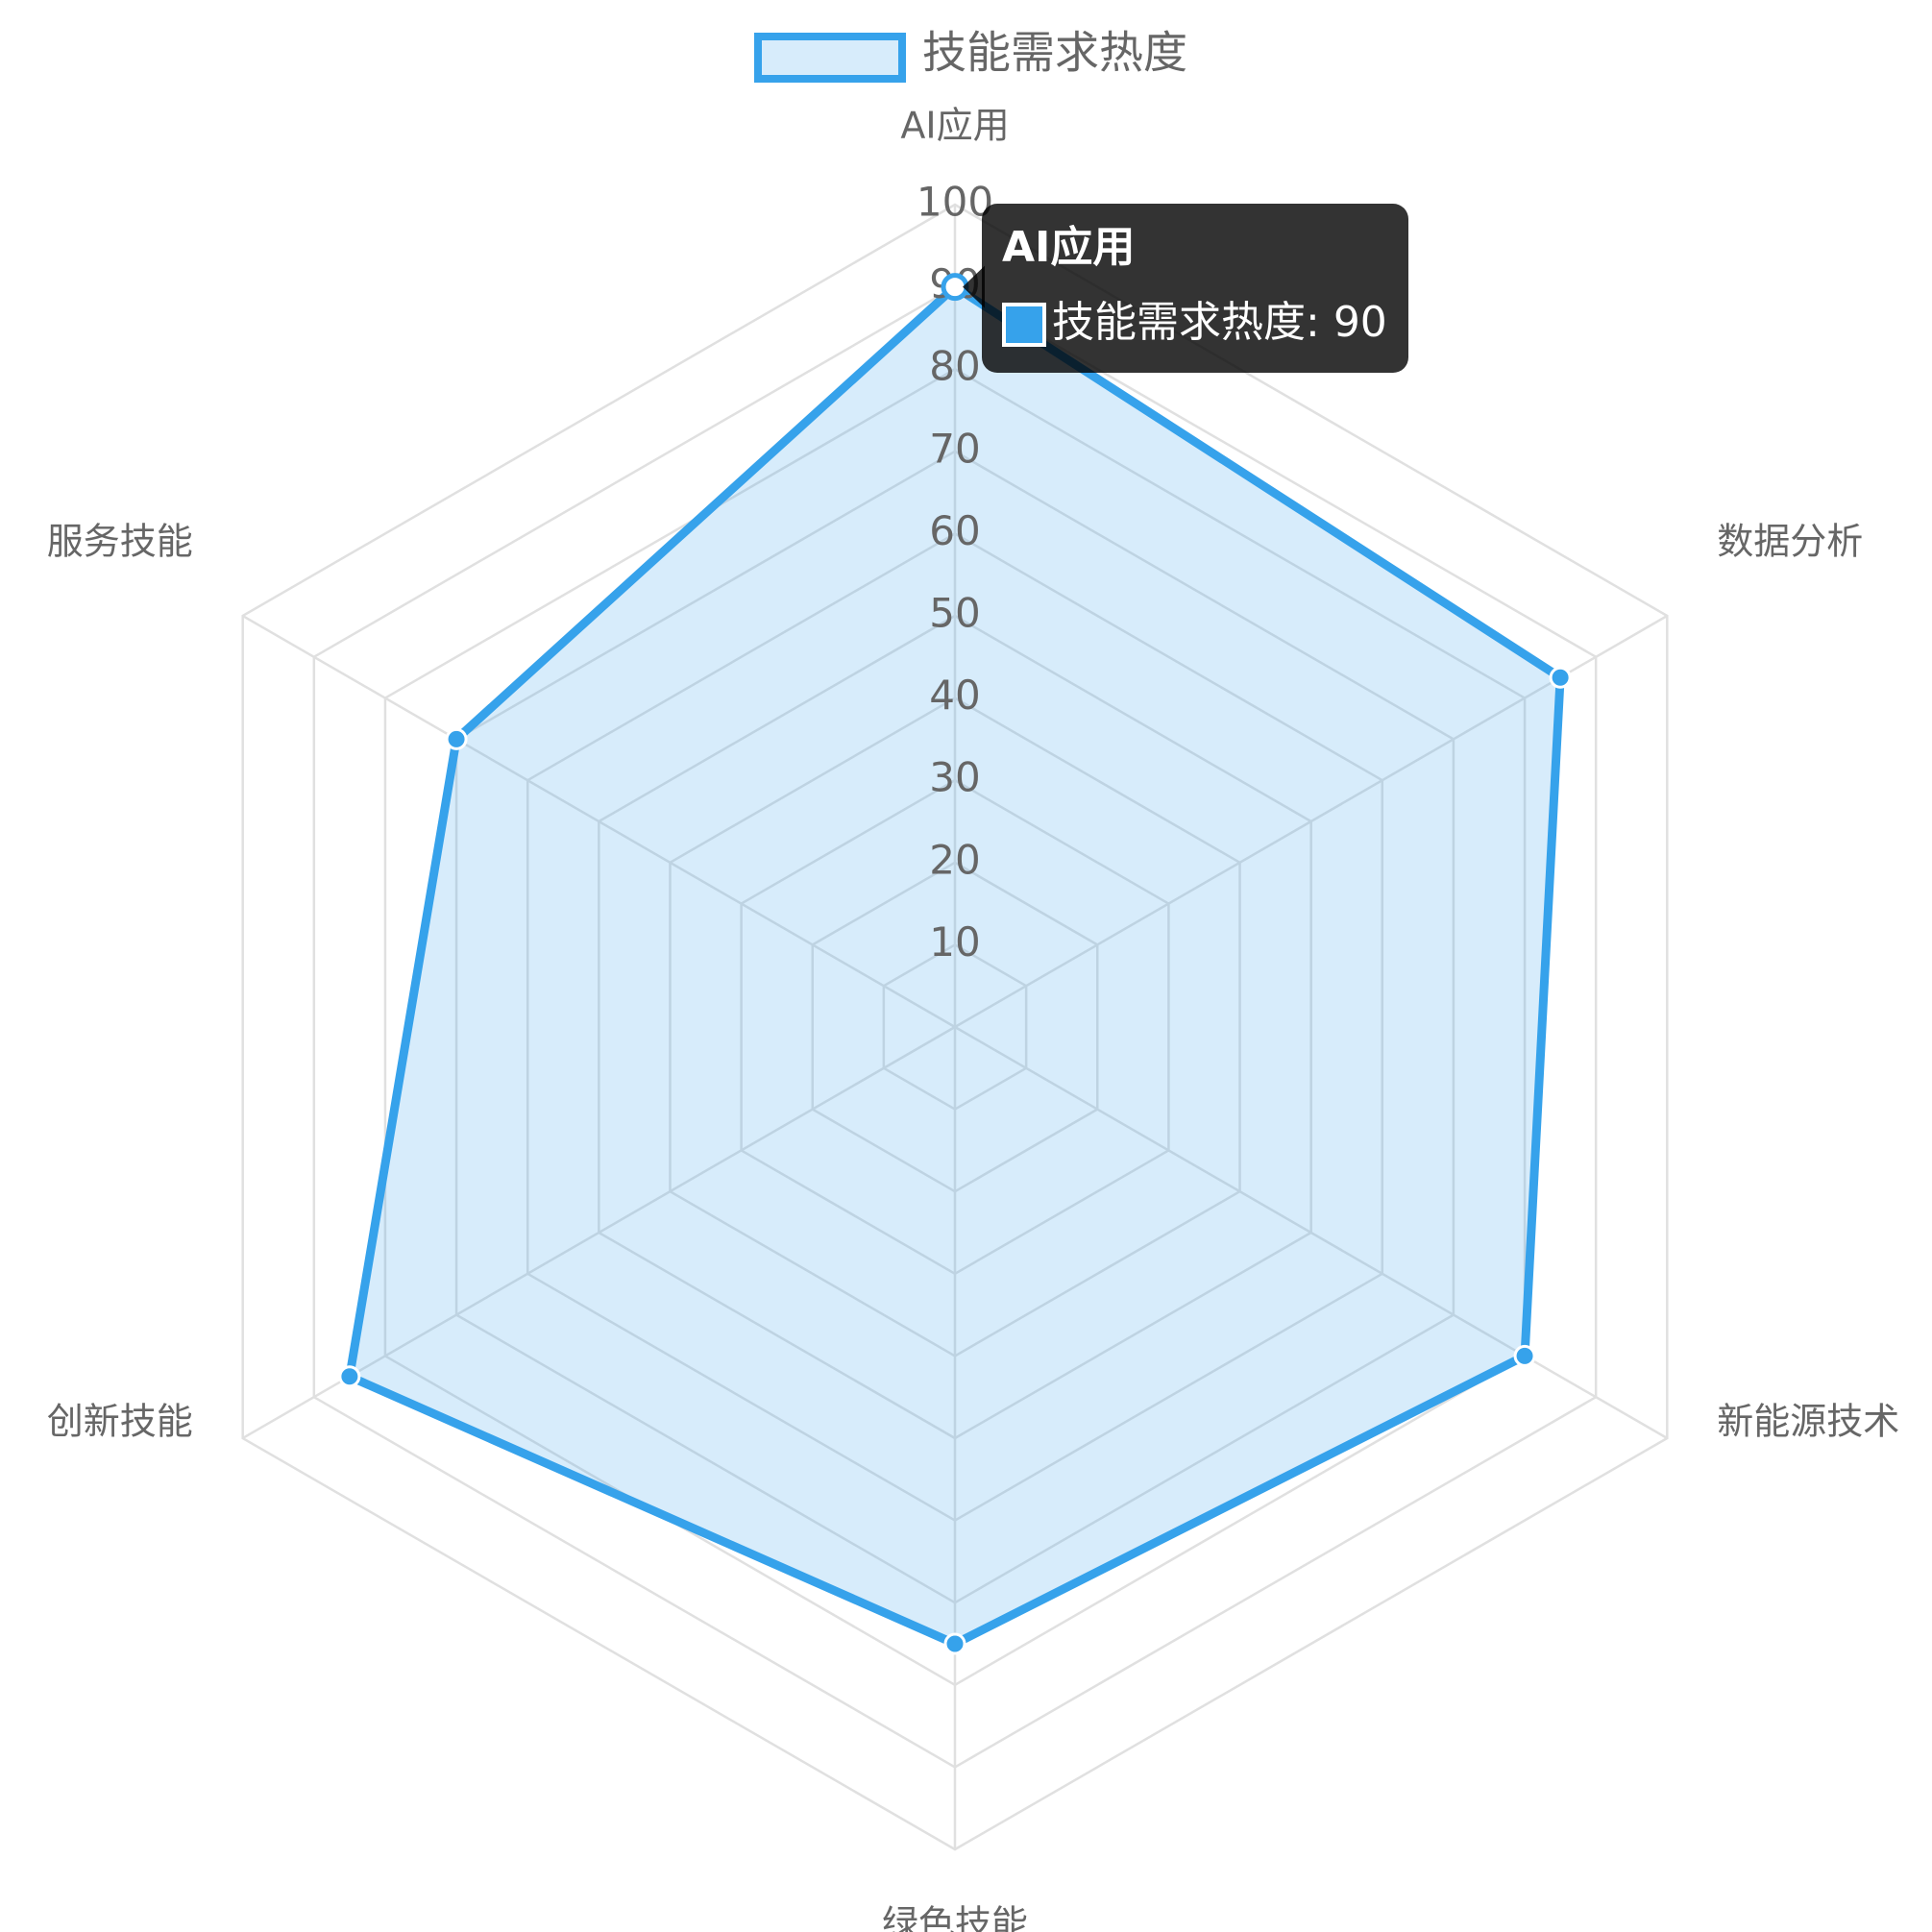 Image resolution: width=1932 pixels, height=1932 pixels. I want to click on category-label: 数据分析, so click(1790, 542).